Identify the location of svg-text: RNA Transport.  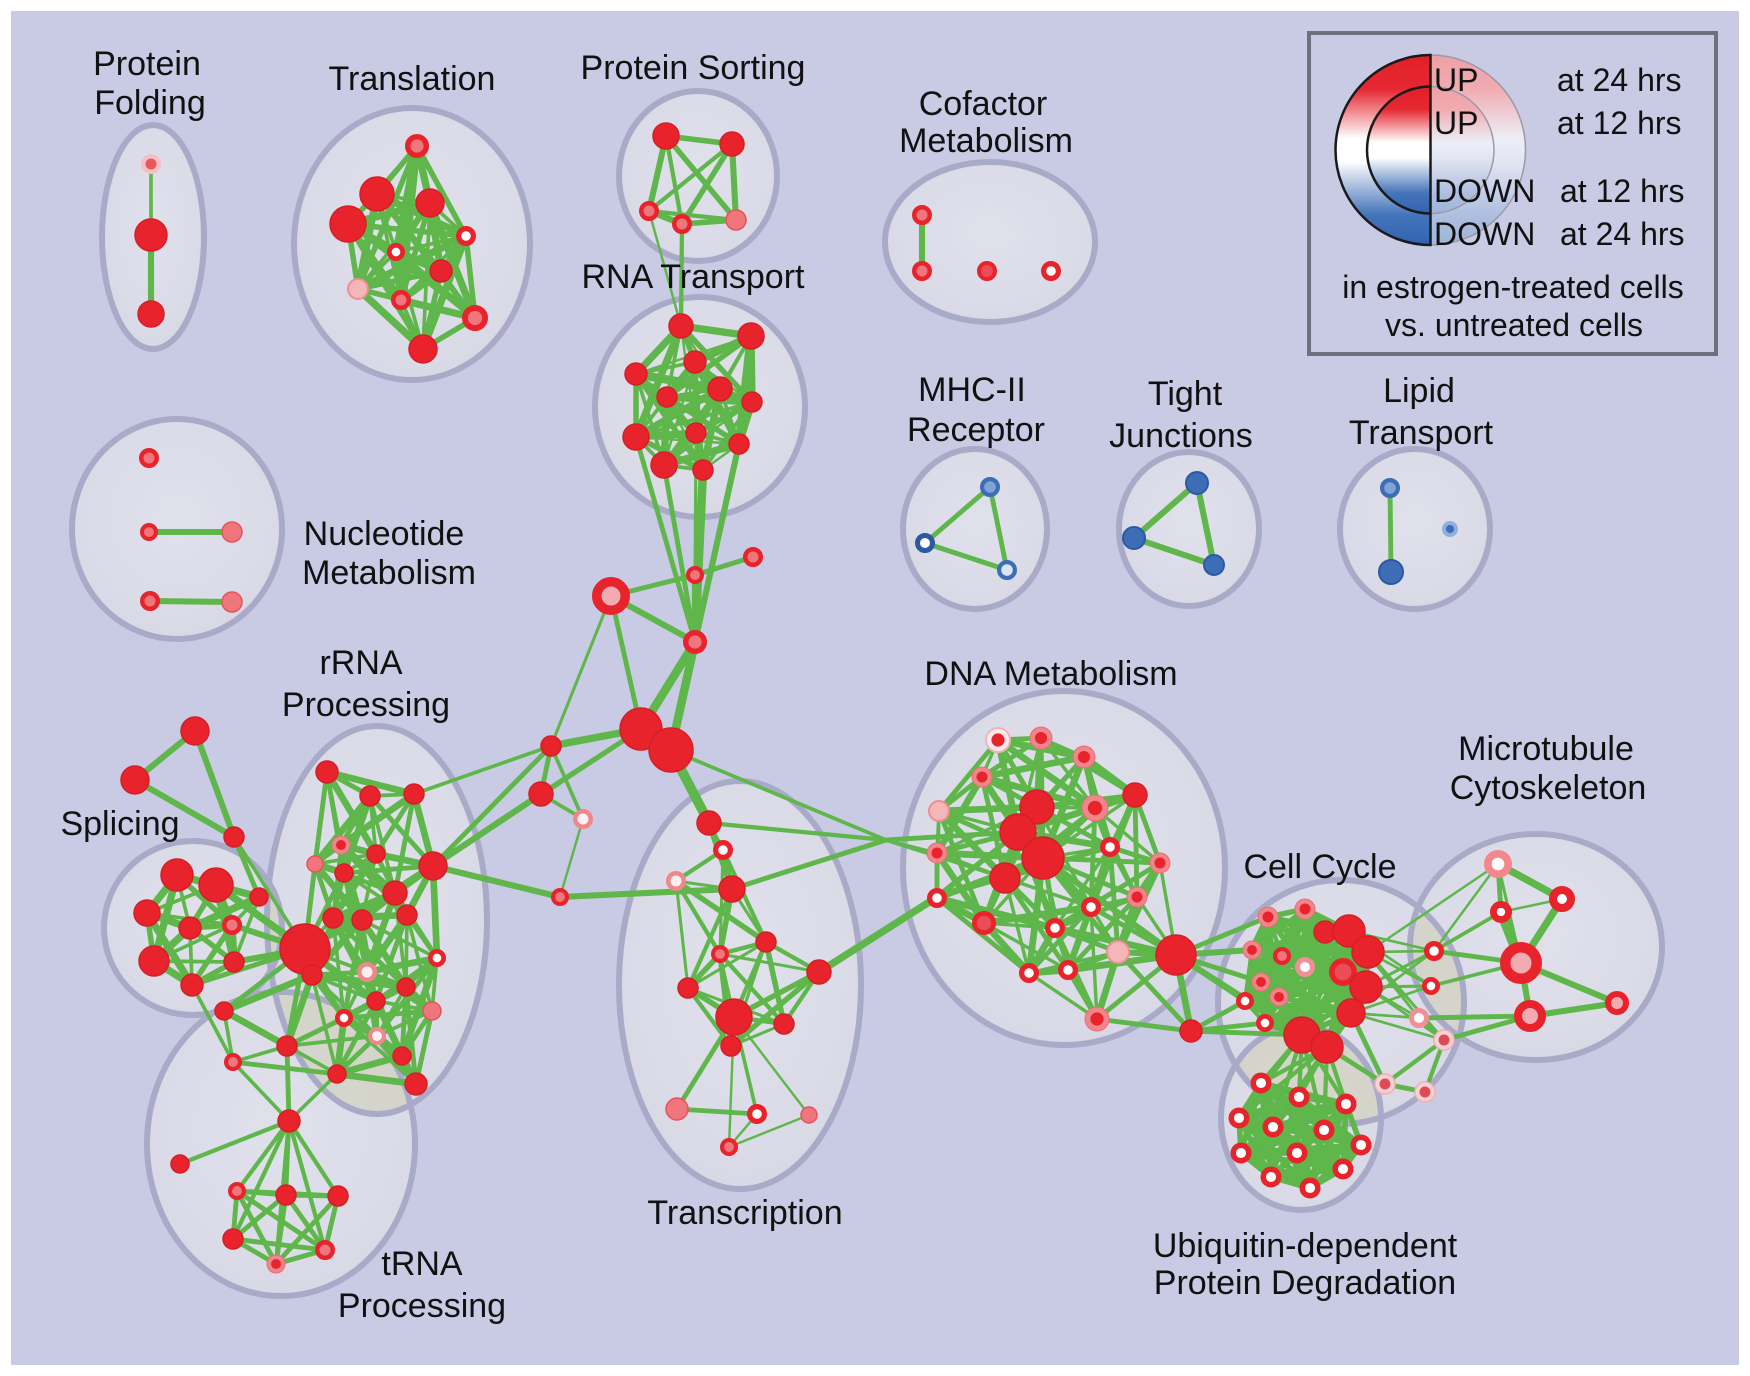
(694, 277).